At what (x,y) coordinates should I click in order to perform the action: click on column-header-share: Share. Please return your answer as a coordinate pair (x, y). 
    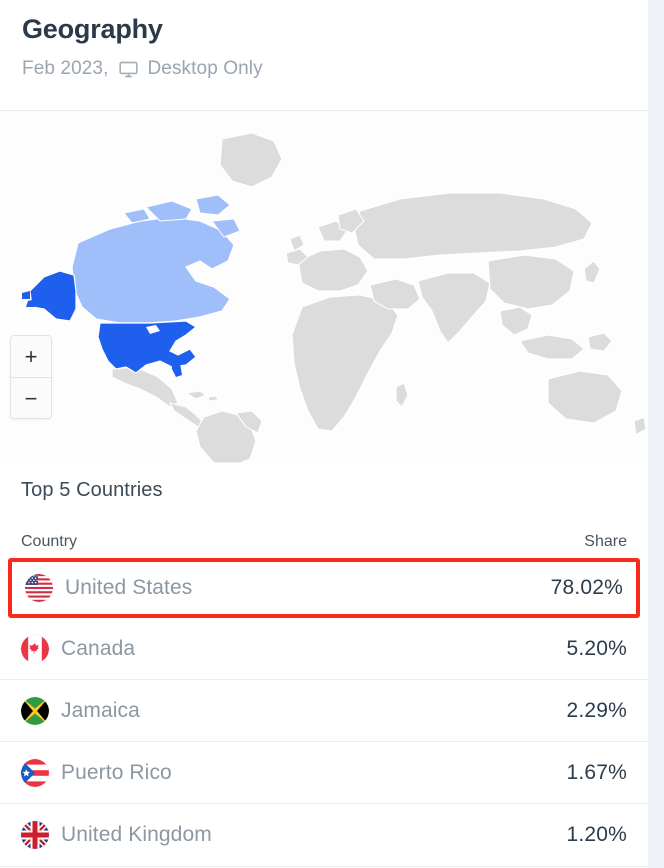
    Looking at the image, I should click on (605, 541).